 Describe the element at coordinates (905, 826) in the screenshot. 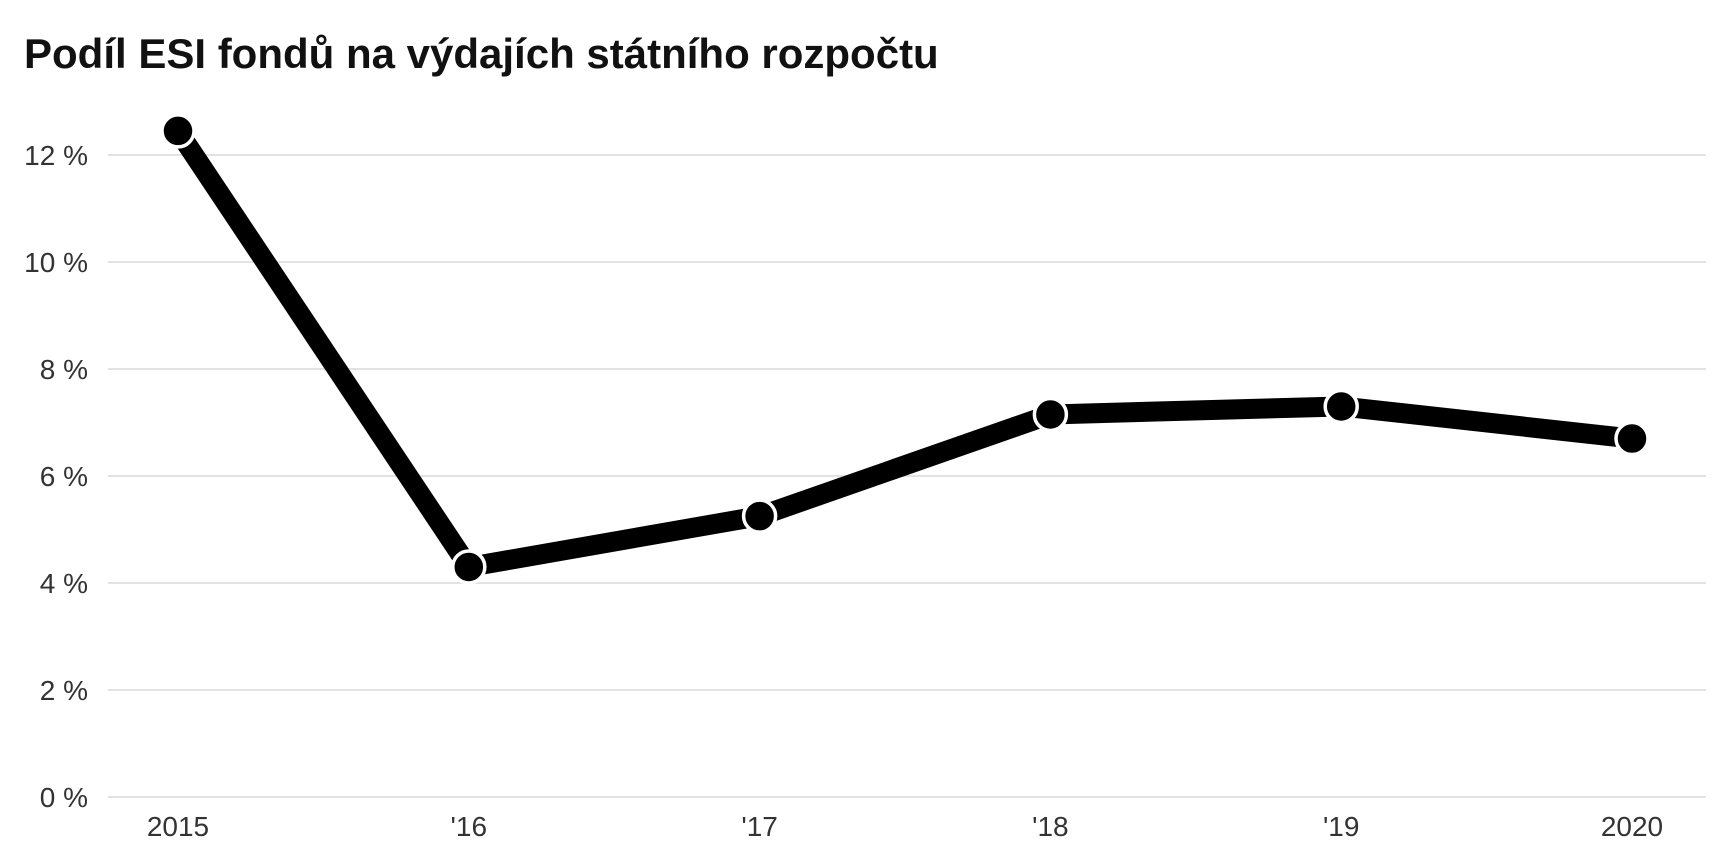

I see `x-axis-tick-labels: 2015 '16 '17 '18 '19 2020` at that location.